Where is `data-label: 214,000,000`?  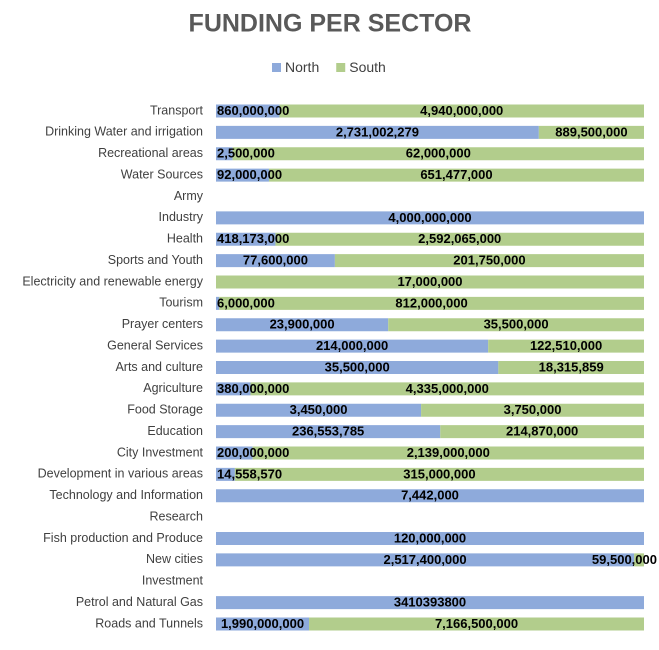
data-label: 214,000,000 is located at coordinates (352, 345).